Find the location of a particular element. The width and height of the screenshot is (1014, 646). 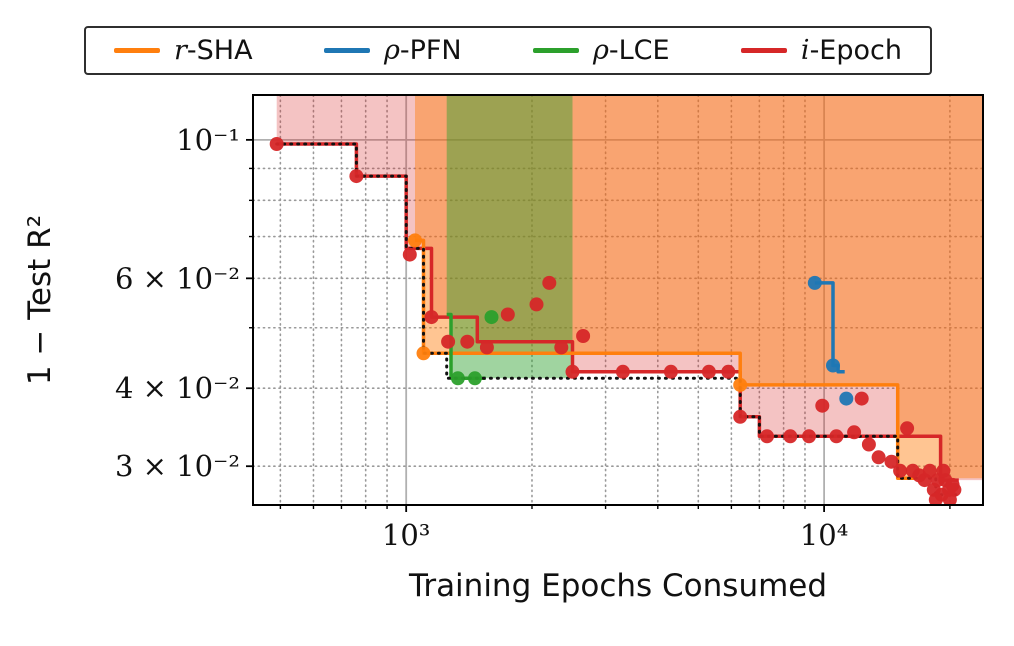

y-tick-label: 4 × 10⁻² is located at coordinates (177, 388).